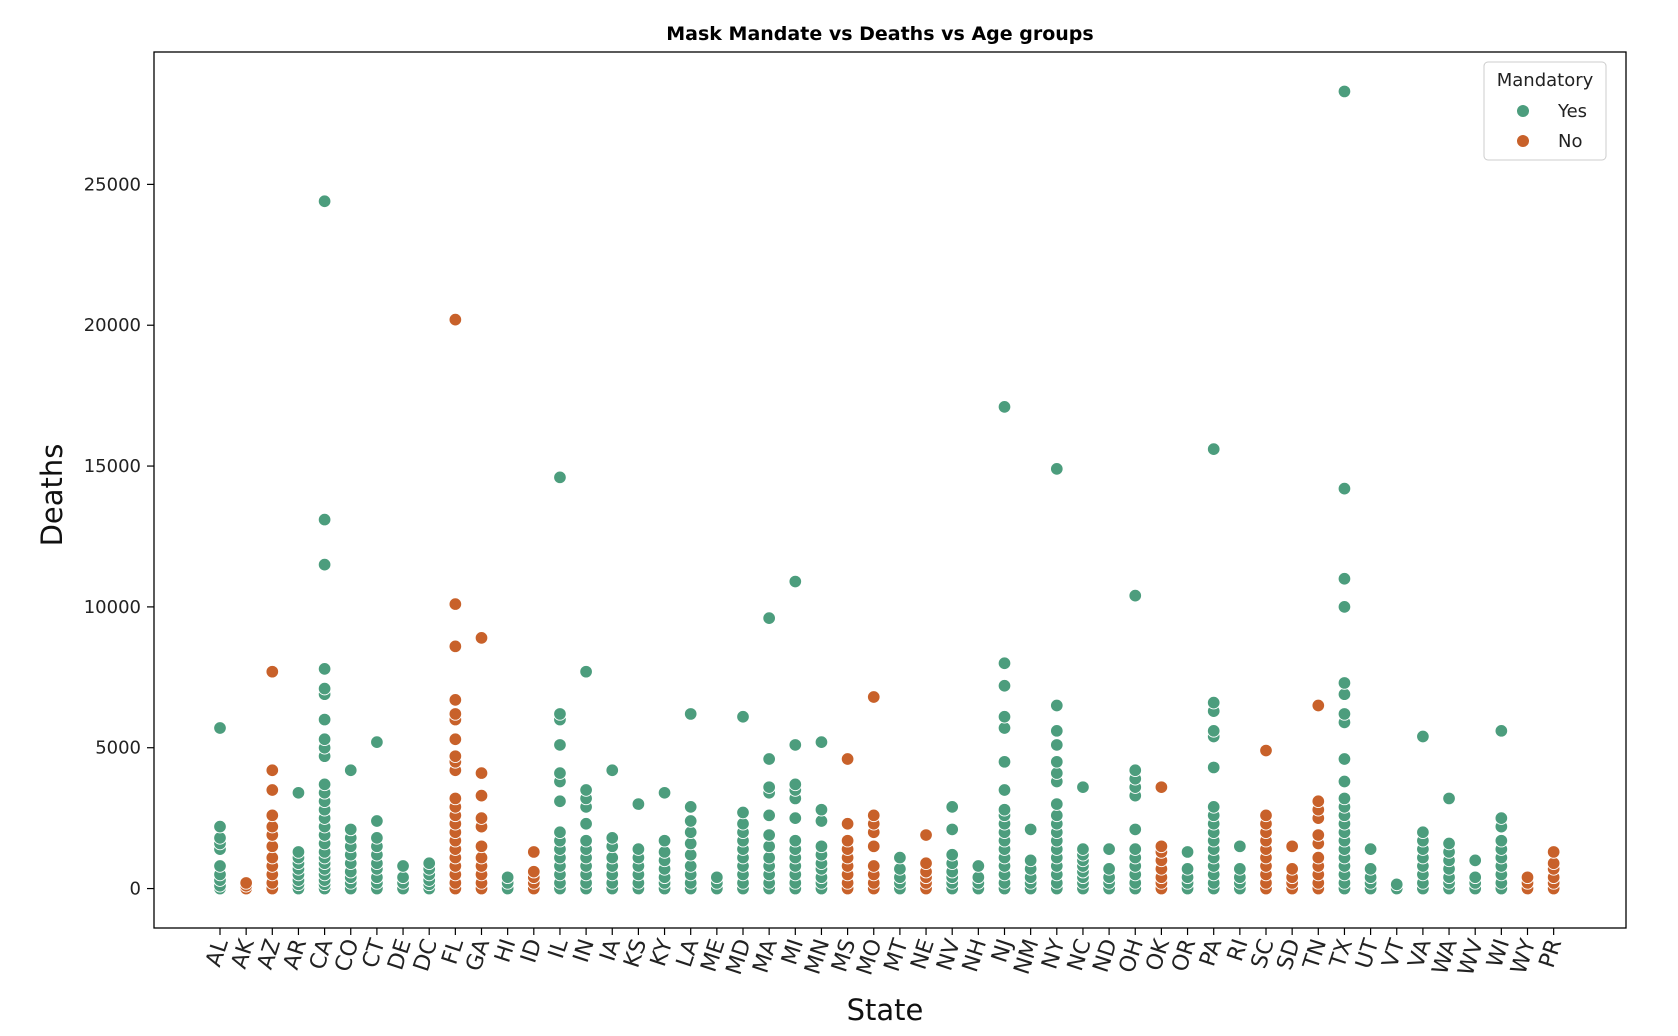 The height and width of the screenshot is (1036, 1678). I want to click on legend-label-no: No, so click(1570, 141).